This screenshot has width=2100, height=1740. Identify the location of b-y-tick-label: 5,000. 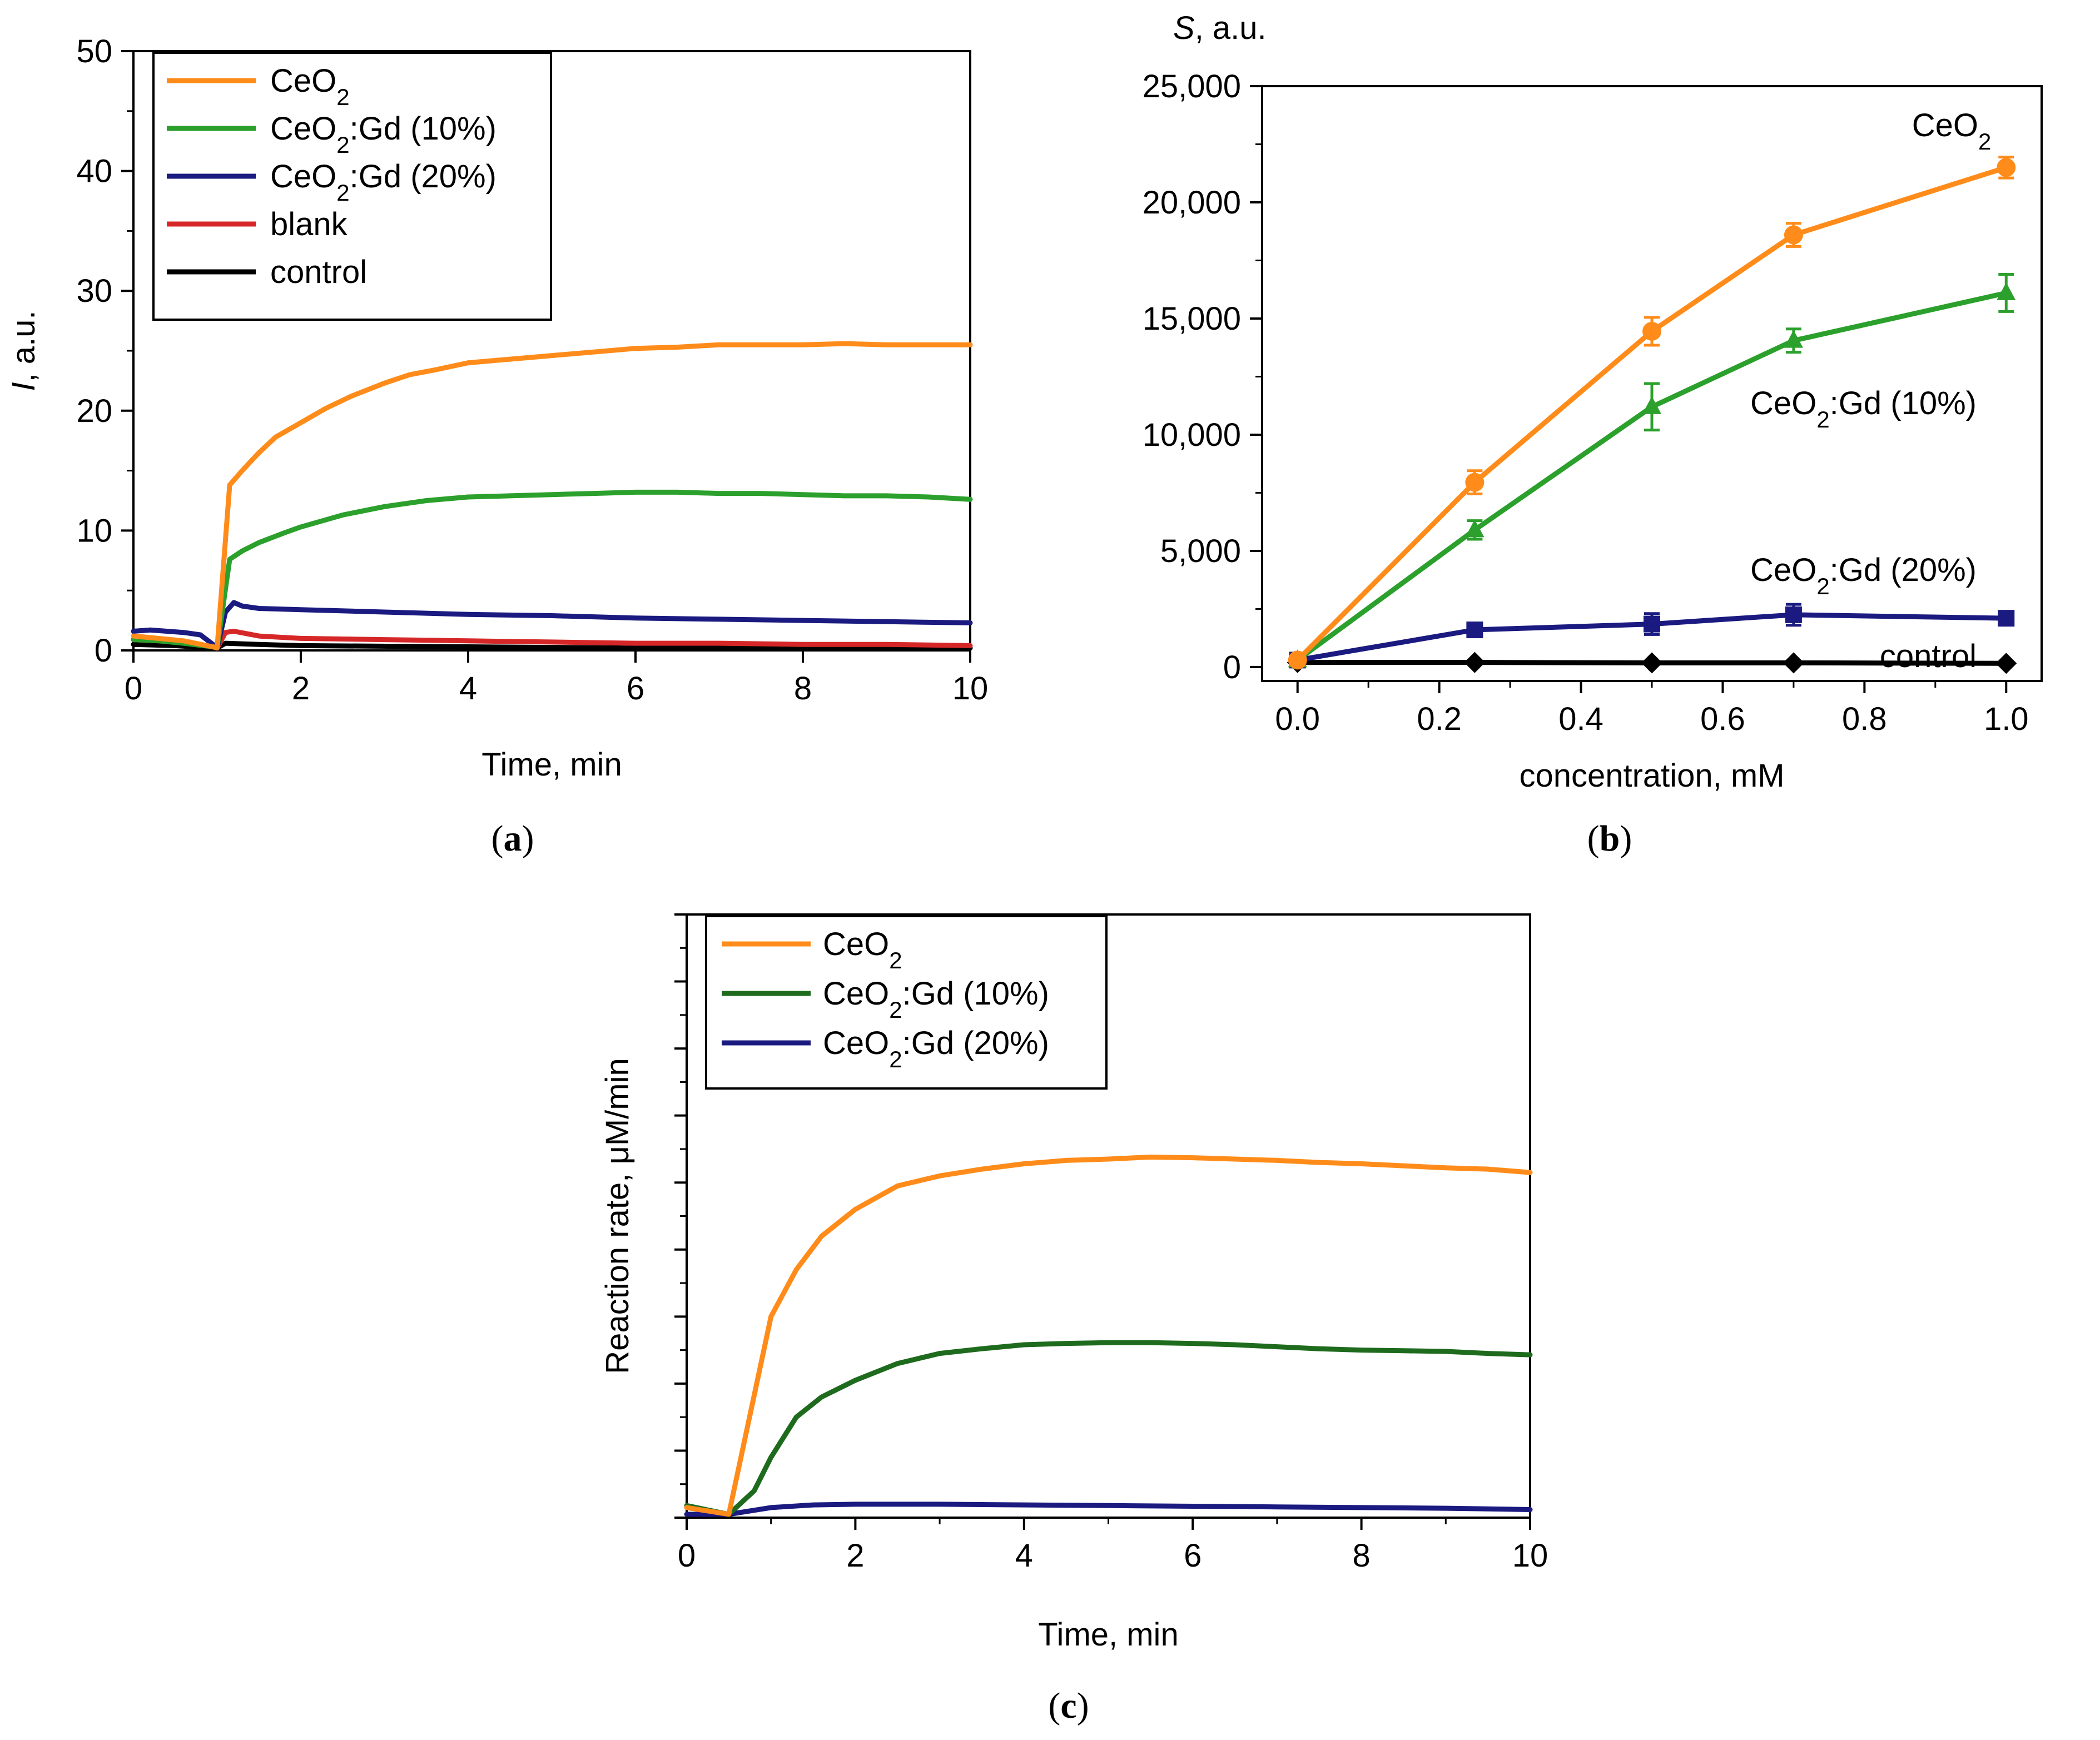
(1200, 551).